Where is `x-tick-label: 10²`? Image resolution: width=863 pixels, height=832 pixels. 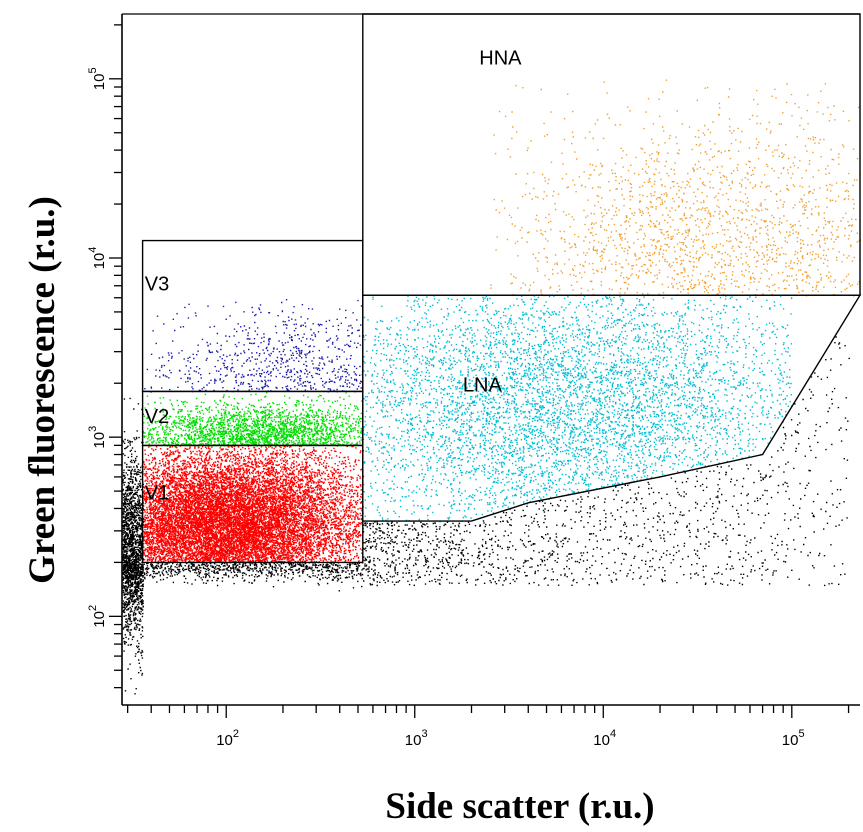 x-tick-label: 10² is located at coordinates (227, 738).